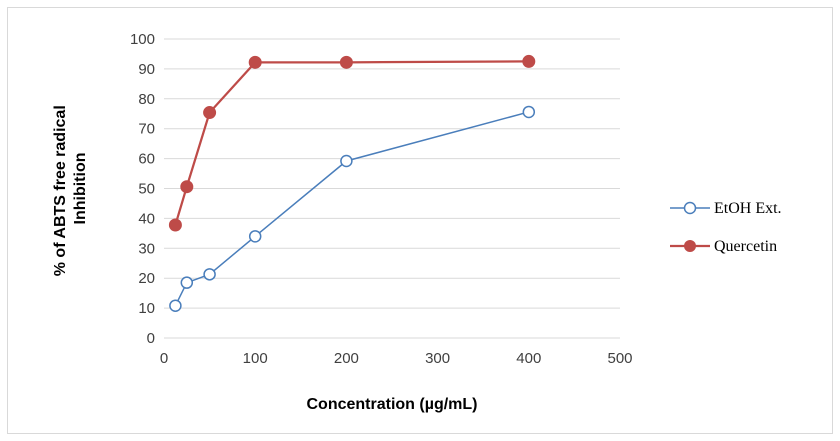  What do you see at coordinates (146, 69) in the screenshot?
I see `y-tick-label: 90` at bounding box center [146, 69].